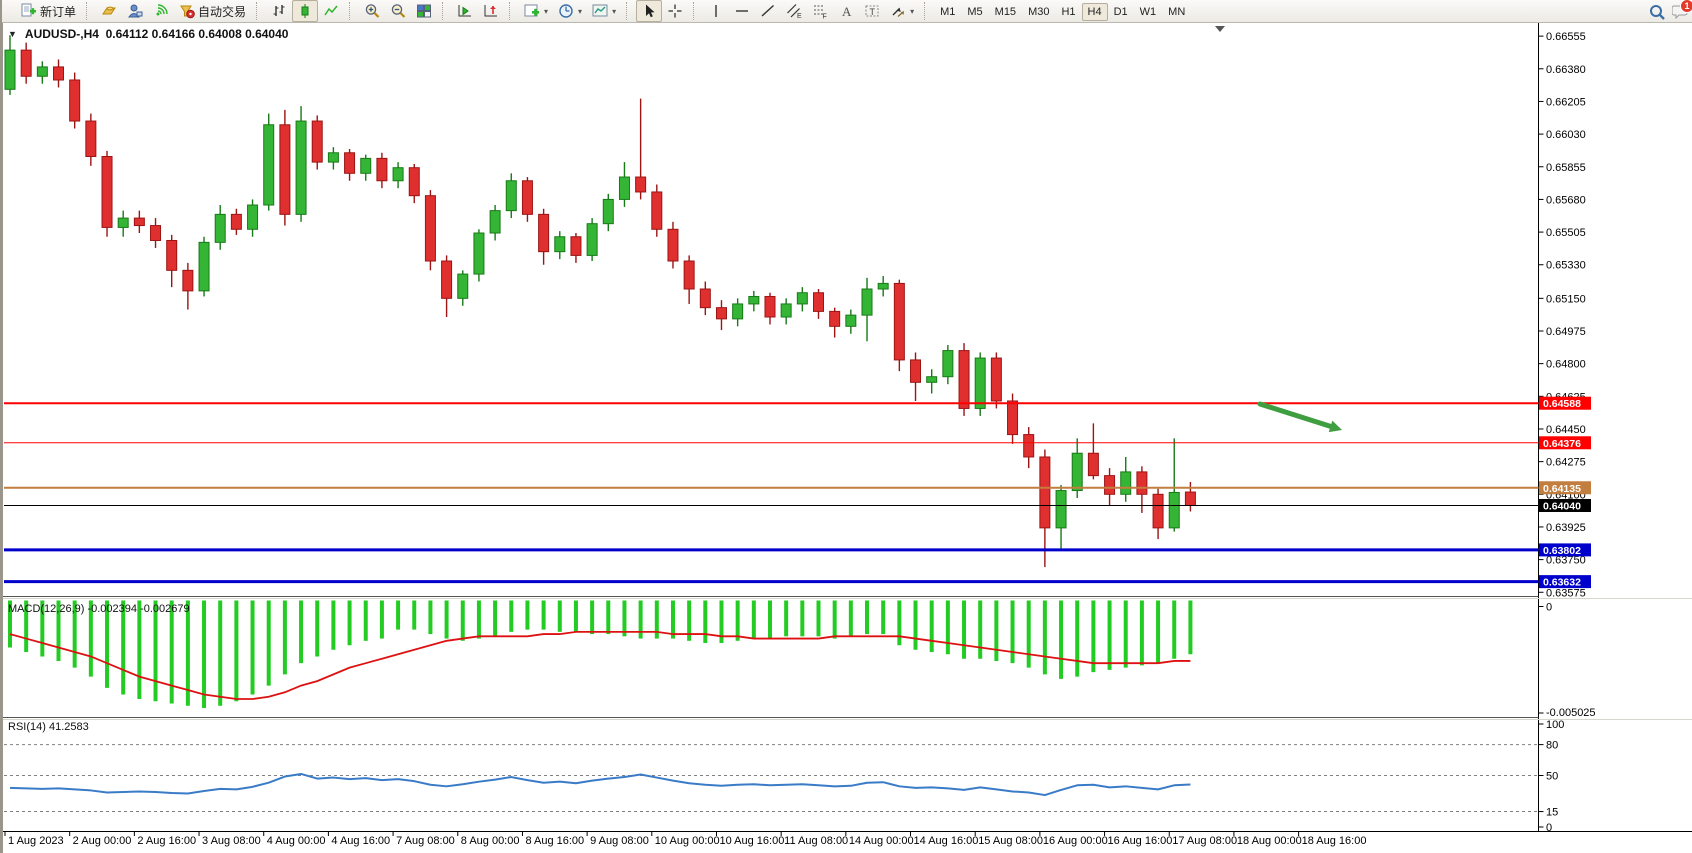  Describe the element at coordinates (187, 11) in the screenshot. I see `auto-trading-icon` at that location.